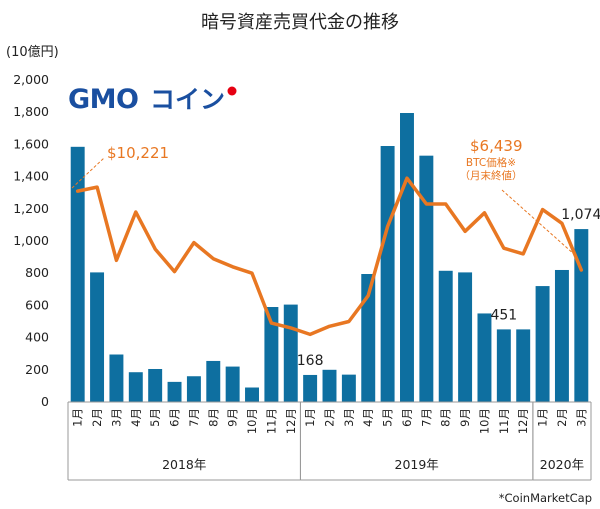 This screenshot has height=509, width=600. I want to click on logo-red-dot, so click(232, 91).